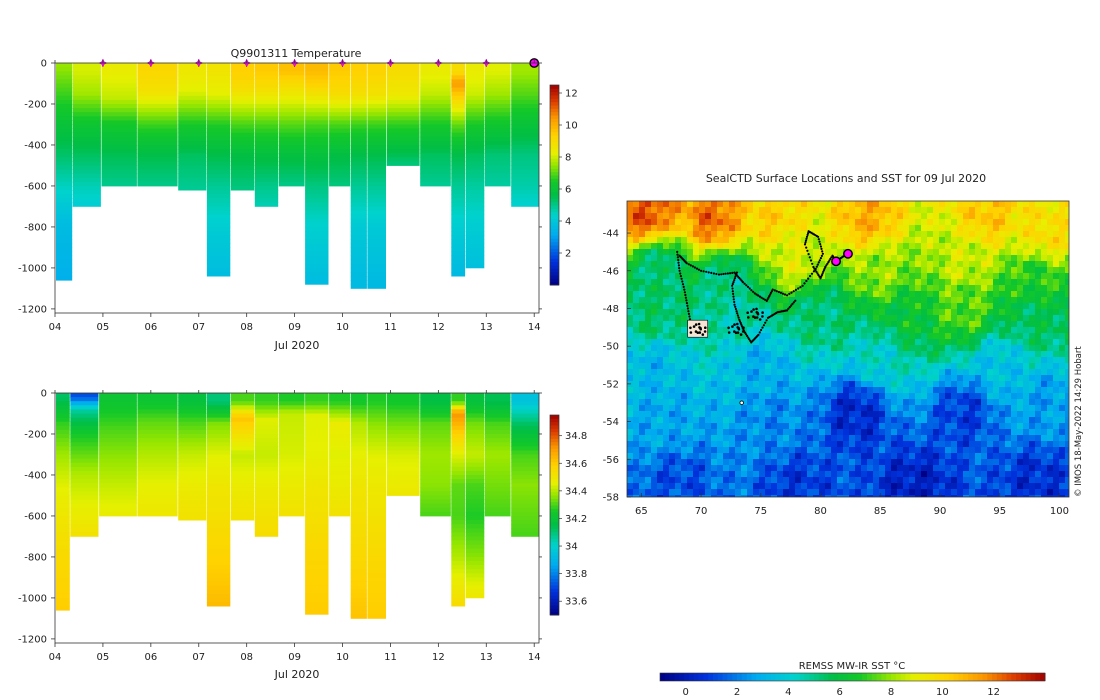  Describe the element at coordinates (390, 327) in the screenshot. I see `x-tick-label: 11` at that location.